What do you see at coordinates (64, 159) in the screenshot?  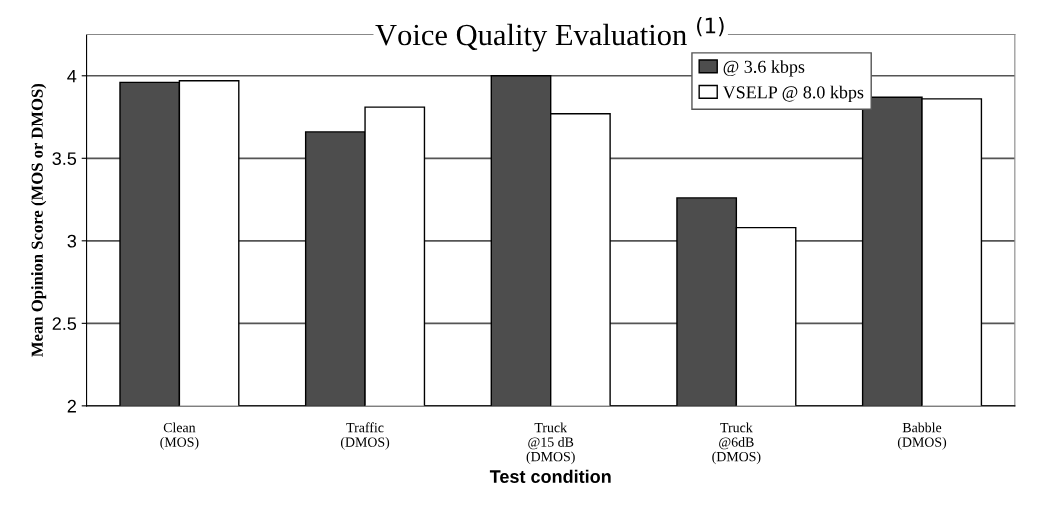 I see `y-tick-label: 3.5` at bounding box center [64, 159].